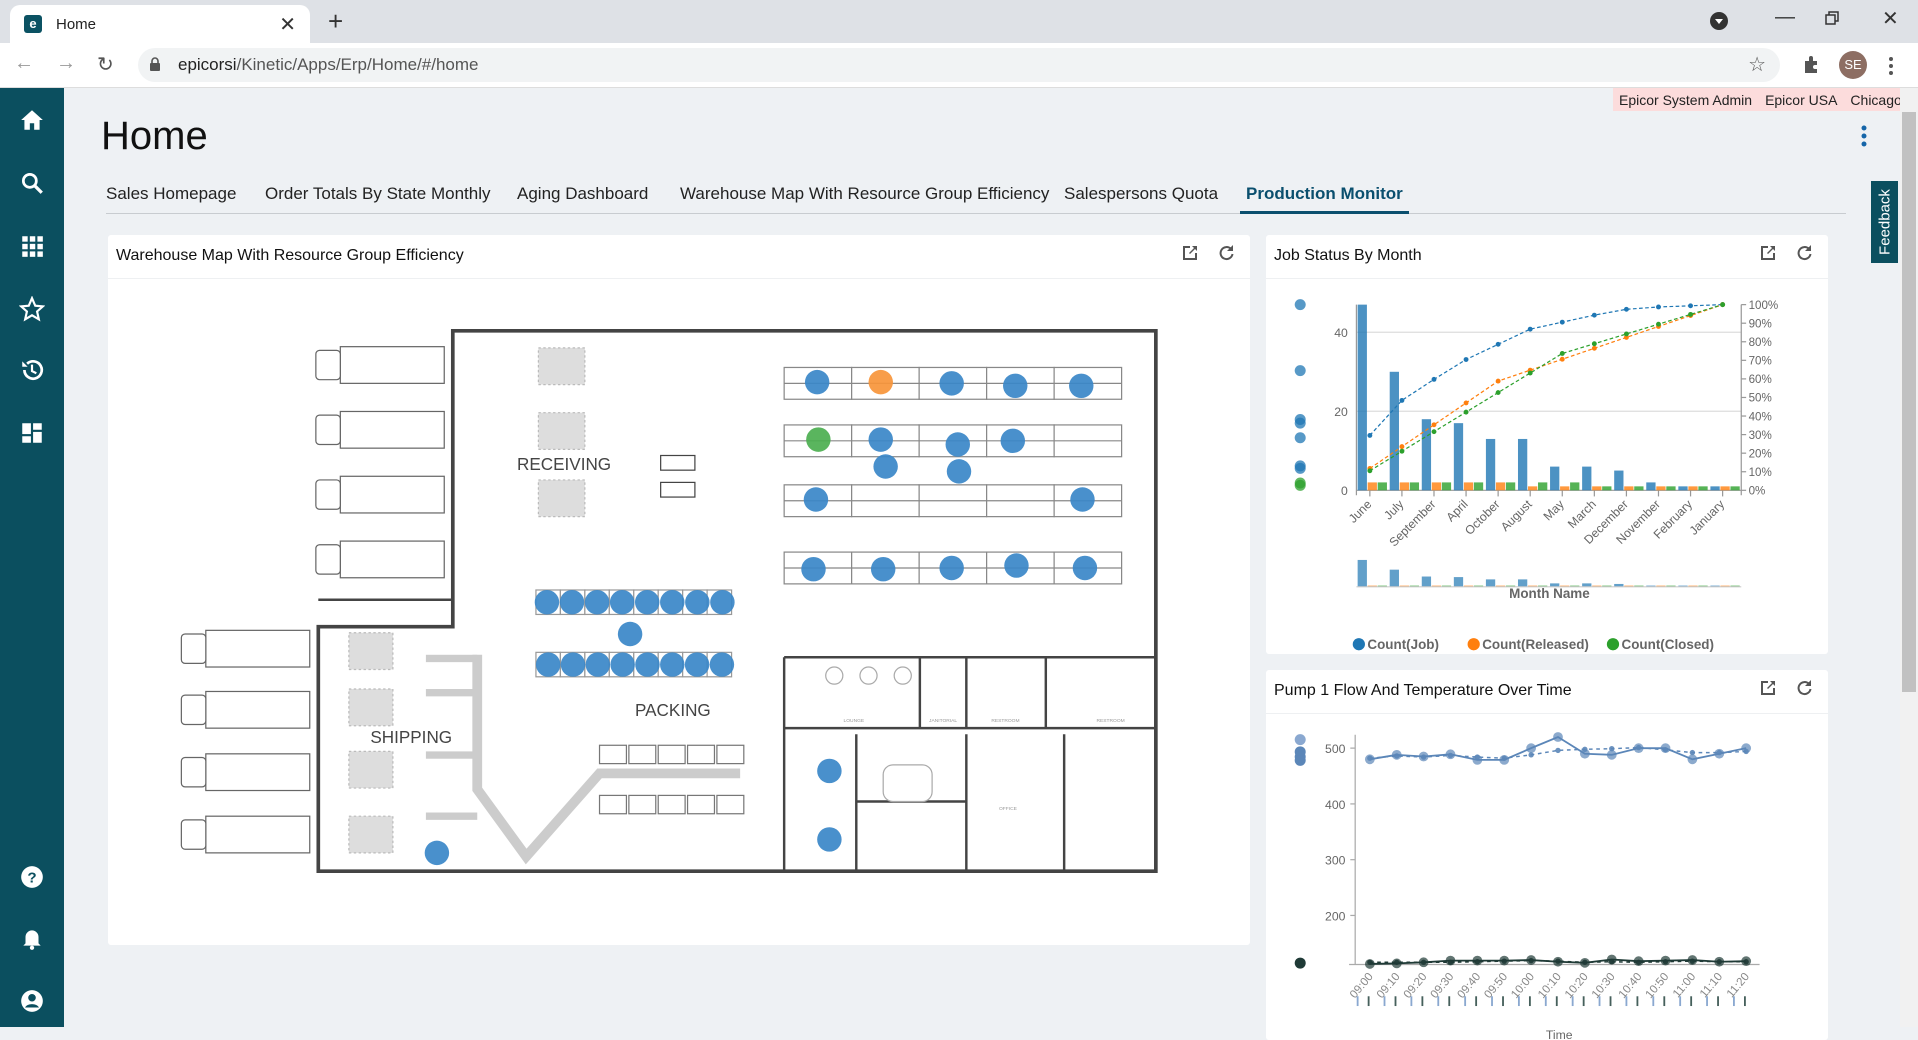 The height and width of the screenshot is (1040, 1918). I want to click on legend-label: Count(Released), so click(1535, 644).